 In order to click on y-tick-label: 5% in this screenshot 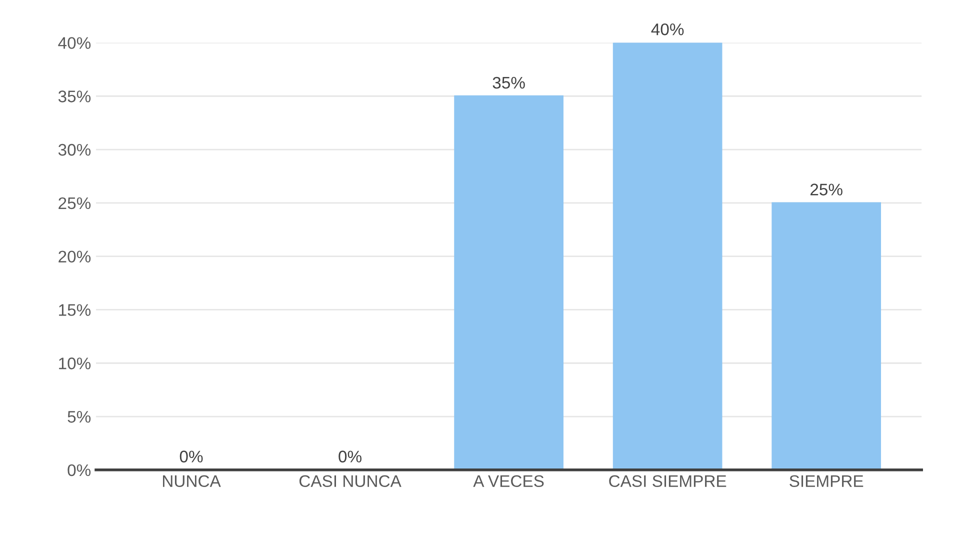, I will do `click(79, 416)`.